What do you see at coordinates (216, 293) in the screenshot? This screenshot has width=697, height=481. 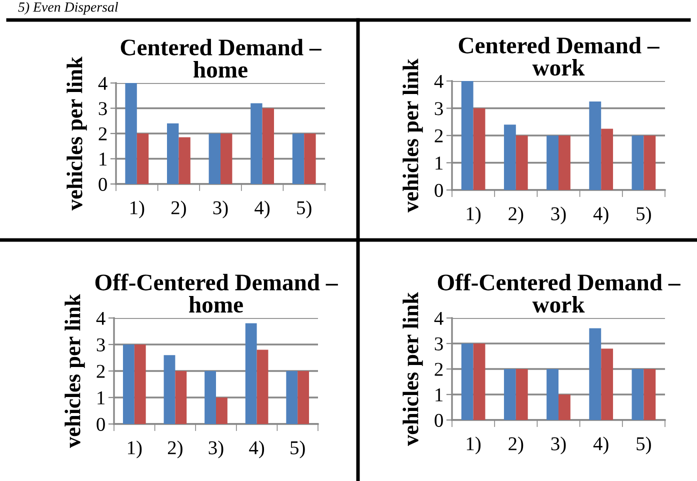 I see `chart-title: Off-Centered Demand – home` at bounding box center [216, 293].